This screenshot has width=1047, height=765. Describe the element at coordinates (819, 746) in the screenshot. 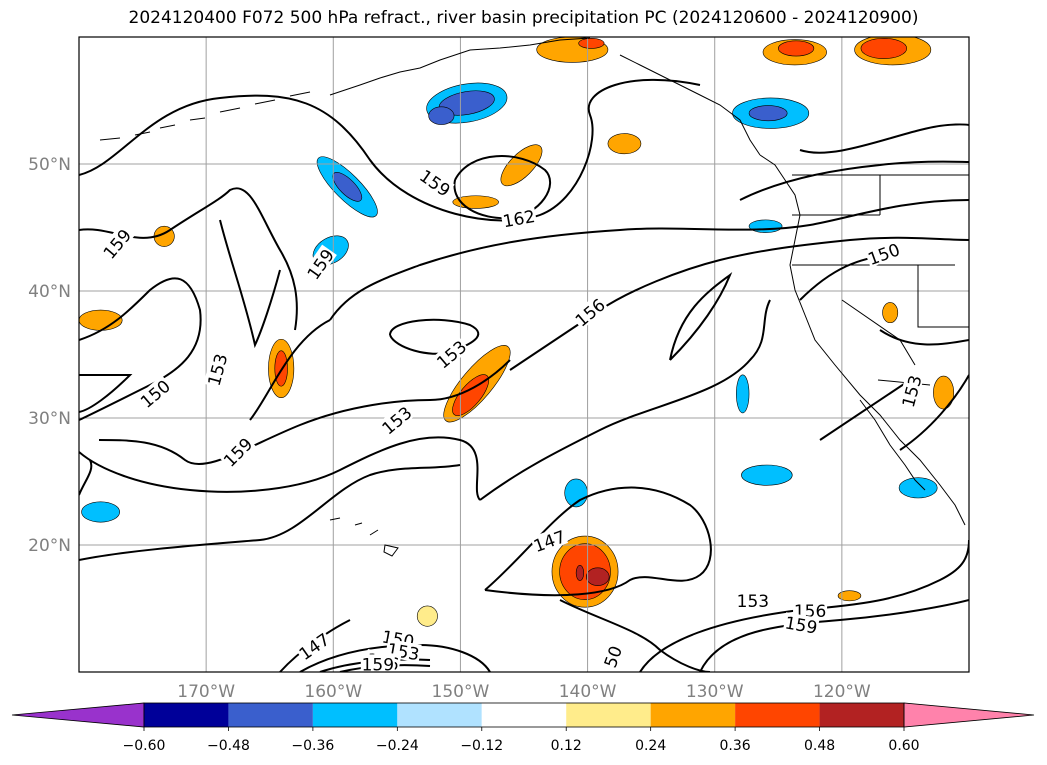

I see `colorbar-tick-label: 0.48` at that location.